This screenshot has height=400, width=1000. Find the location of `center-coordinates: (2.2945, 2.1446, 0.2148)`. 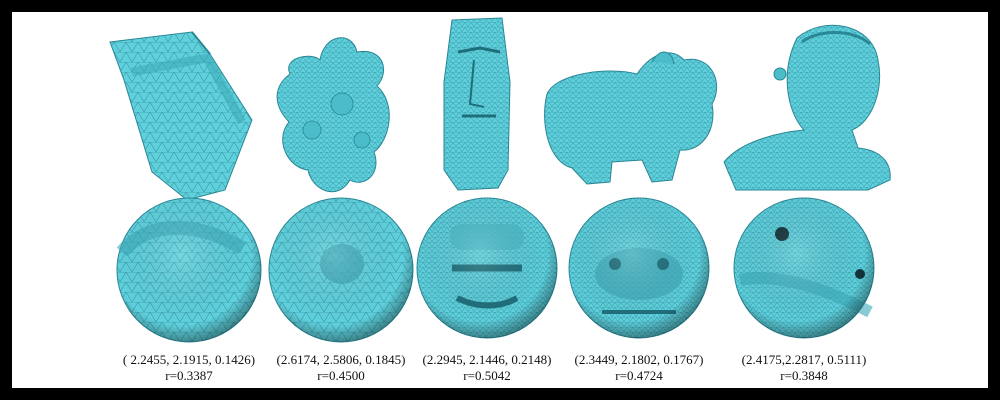

center-coordinates: (2.2945, 2.1446, 0.2148) is located at coordinates (487, 359).